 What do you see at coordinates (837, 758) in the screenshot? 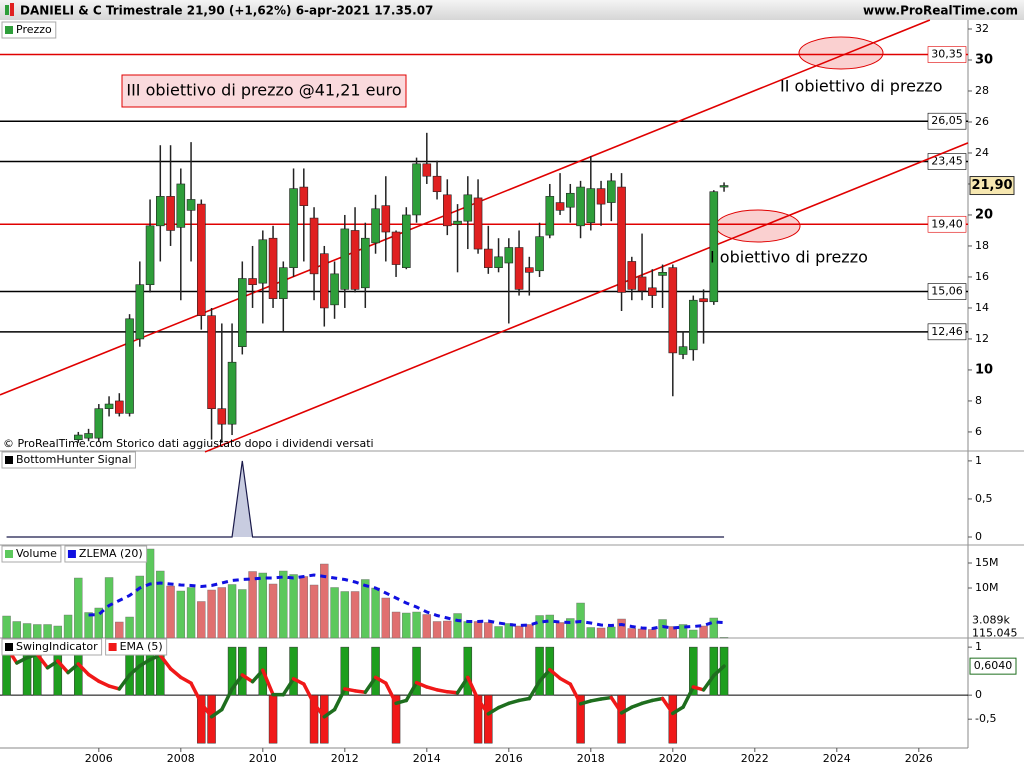
I see `x-tick-label: 2024` at bounding box center [837, 758].